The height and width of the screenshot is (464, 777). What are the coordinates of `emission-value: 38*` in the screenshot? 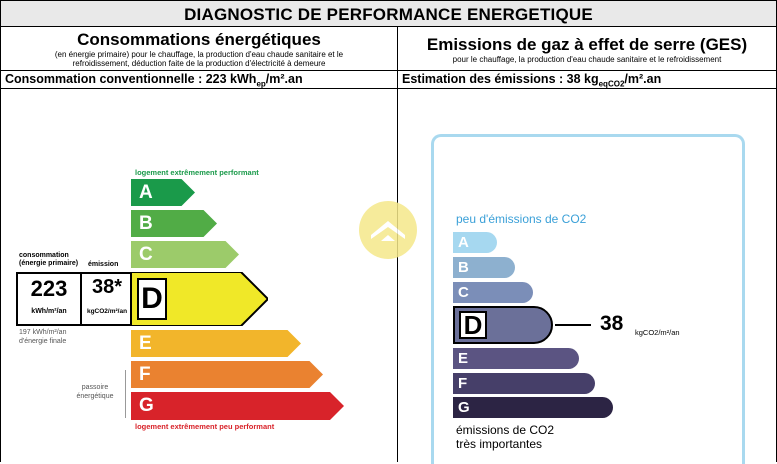 It's located at (107, 287).